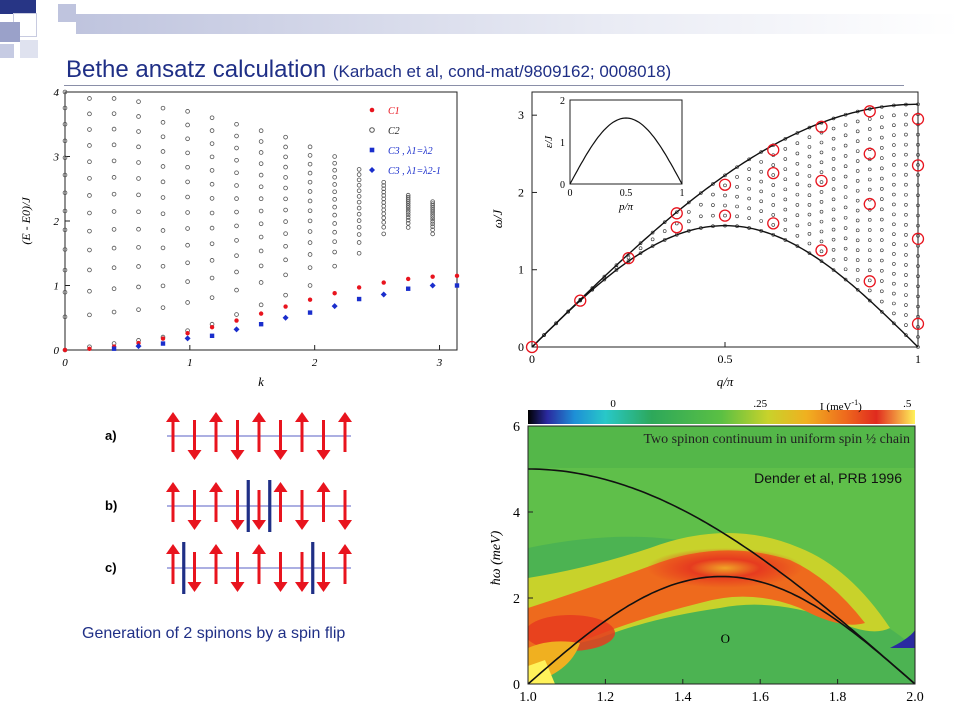 The height and width of the screenshot is (720, 960). Describe the element at coordinates (228, 503) in the screenshot. I see `spin-chain-diagram: a) b) c)` at that location.